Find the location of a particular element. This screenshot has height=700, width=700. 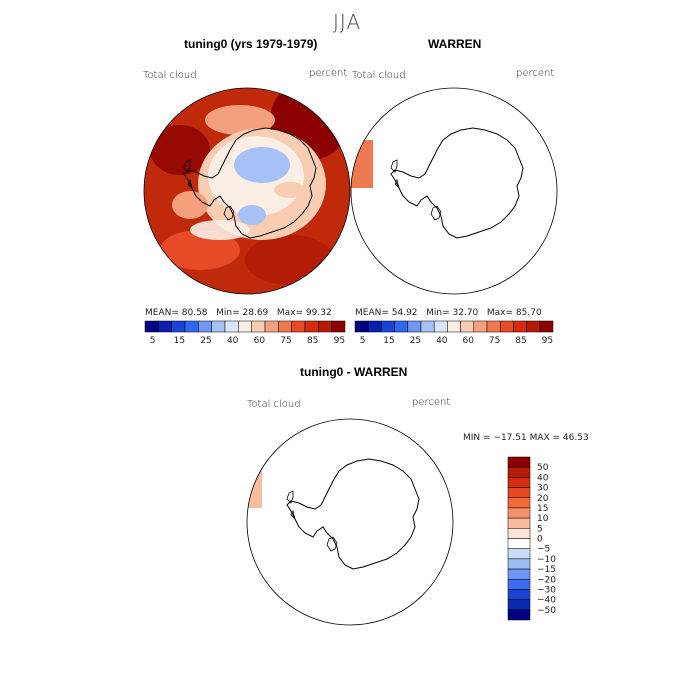

variable-label-model: Total cloud is located at coordinates (170, 75).